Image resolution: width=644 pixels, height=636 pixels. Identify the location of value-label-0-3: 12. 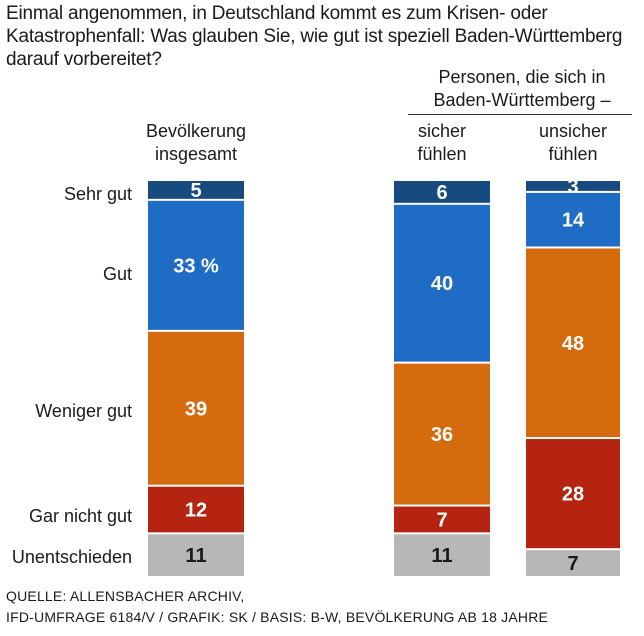
(196, 511).